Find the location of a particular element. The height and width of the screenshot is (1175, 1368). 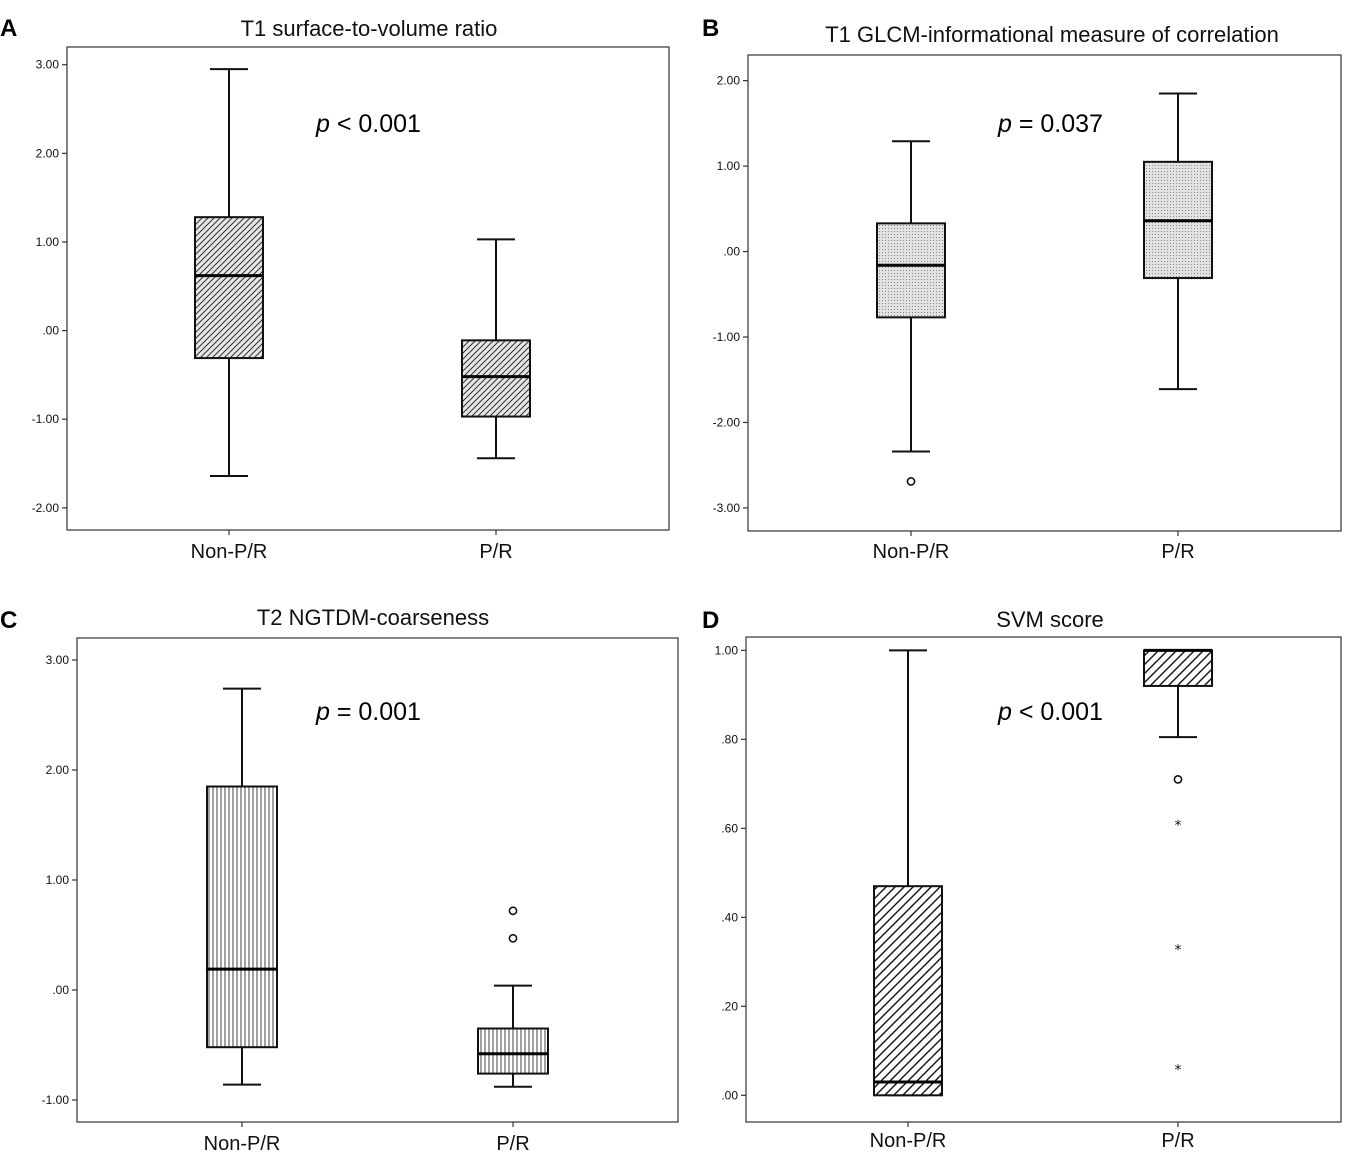

panel-label: B is located at coordinates (710, 28).